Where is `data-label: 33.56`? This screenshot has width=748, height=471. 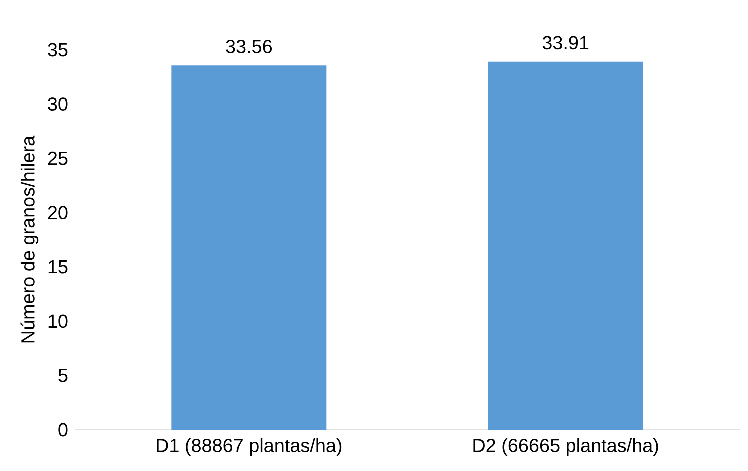
data-label: 33.56 is located at coordinates (249, 47).